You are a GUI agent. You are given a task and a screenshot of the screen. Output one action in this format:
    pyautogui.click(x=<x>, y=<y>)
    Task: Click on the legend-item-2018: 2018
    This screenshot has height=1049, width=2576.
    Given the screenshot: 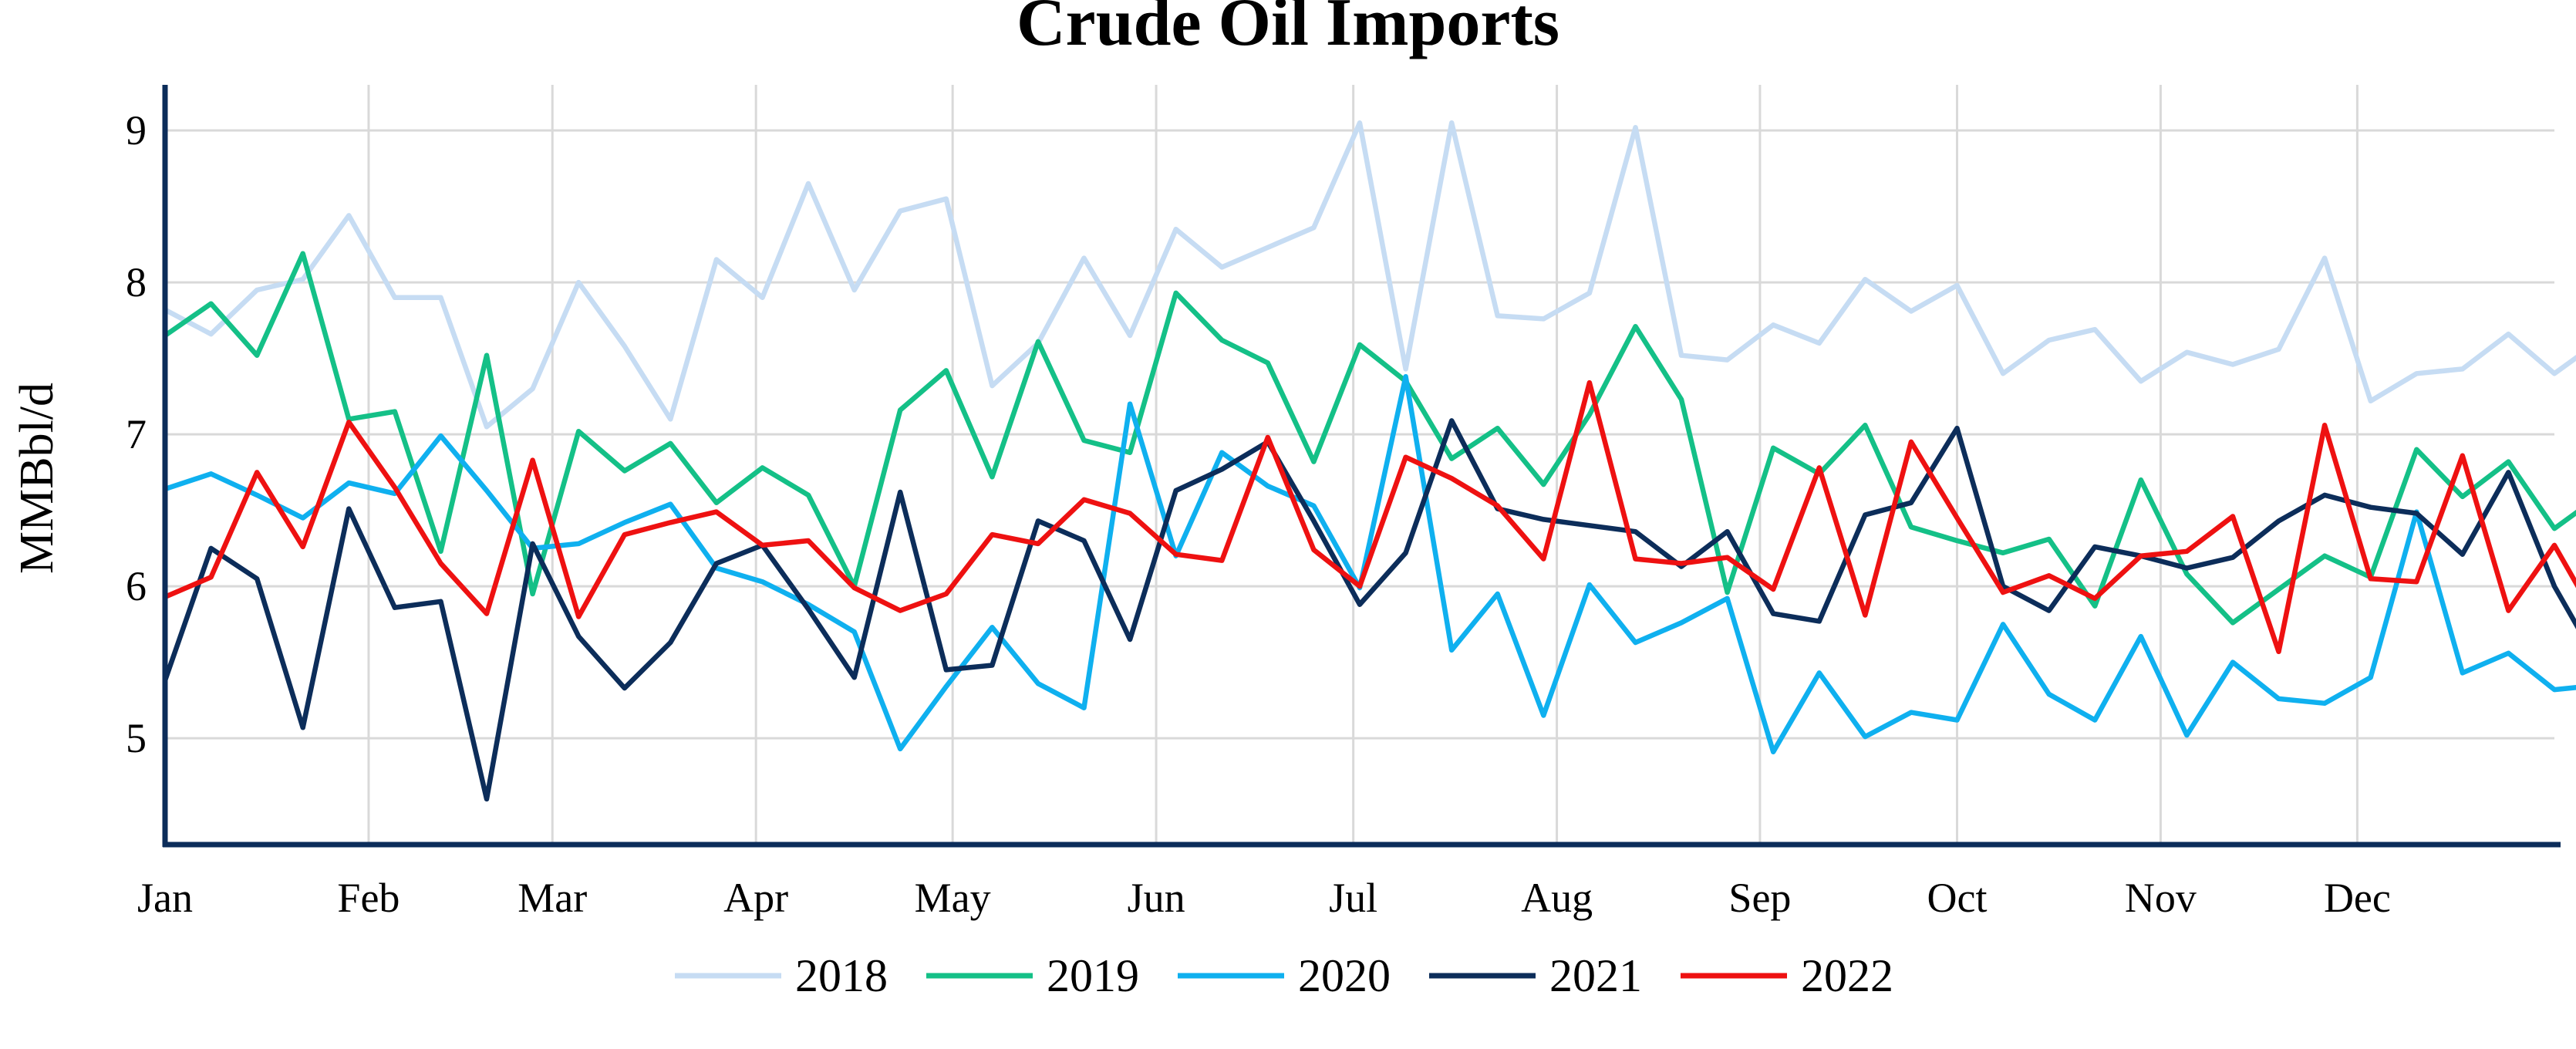 What is the action you would take?
    pyautogui.click(x=781, y=975)
    